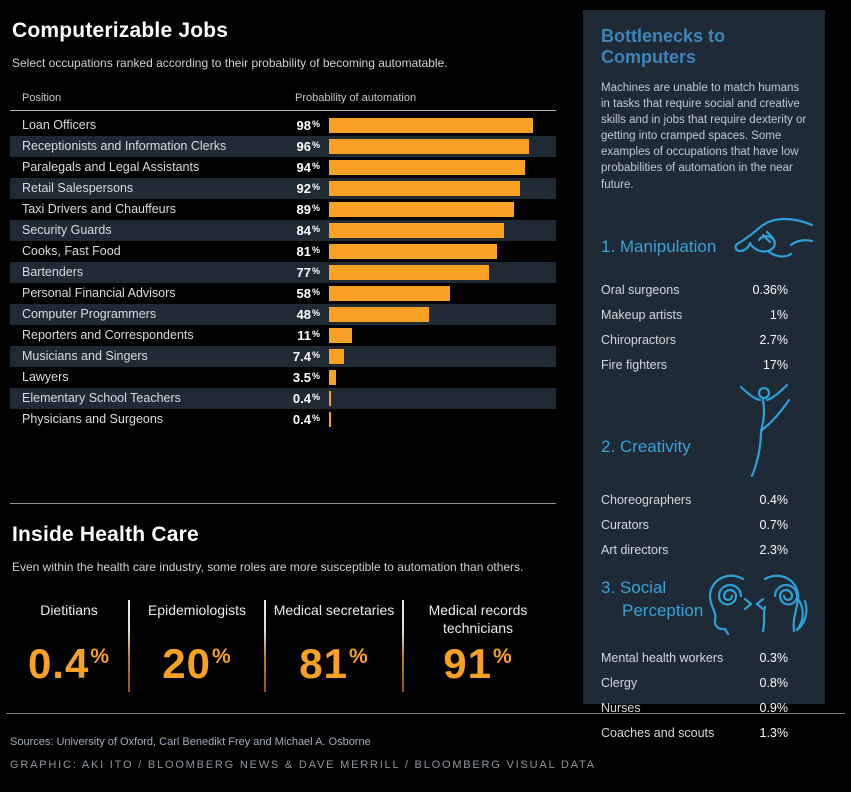 The width and height of the screenshot is (851, 792). I want to click on health-stat: Medical records technicians 91%, so click(478, 645).